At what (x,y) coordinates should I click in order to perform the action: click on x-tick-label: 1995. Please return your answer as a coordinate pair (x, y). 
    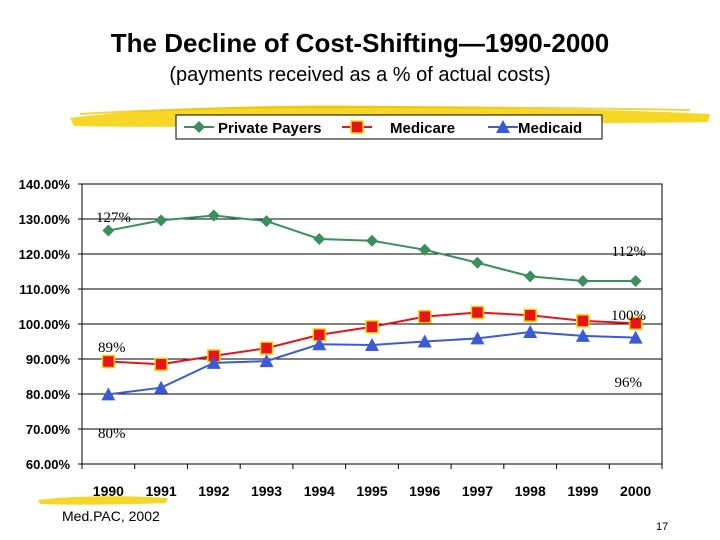
    Looking at the image, I should click on (371, 491).